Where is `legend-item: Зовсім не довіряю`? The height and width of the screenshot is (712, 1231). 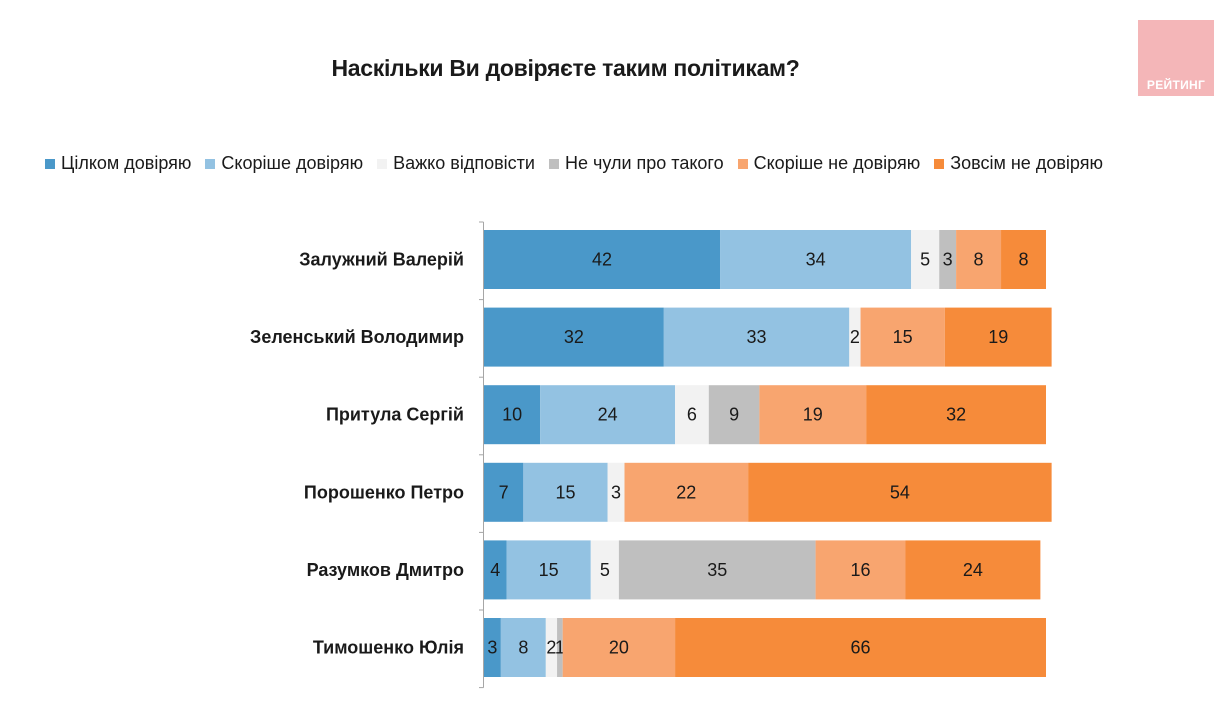
legend-item: Зовсім не довіряю is located at coordinates (1018, 163).